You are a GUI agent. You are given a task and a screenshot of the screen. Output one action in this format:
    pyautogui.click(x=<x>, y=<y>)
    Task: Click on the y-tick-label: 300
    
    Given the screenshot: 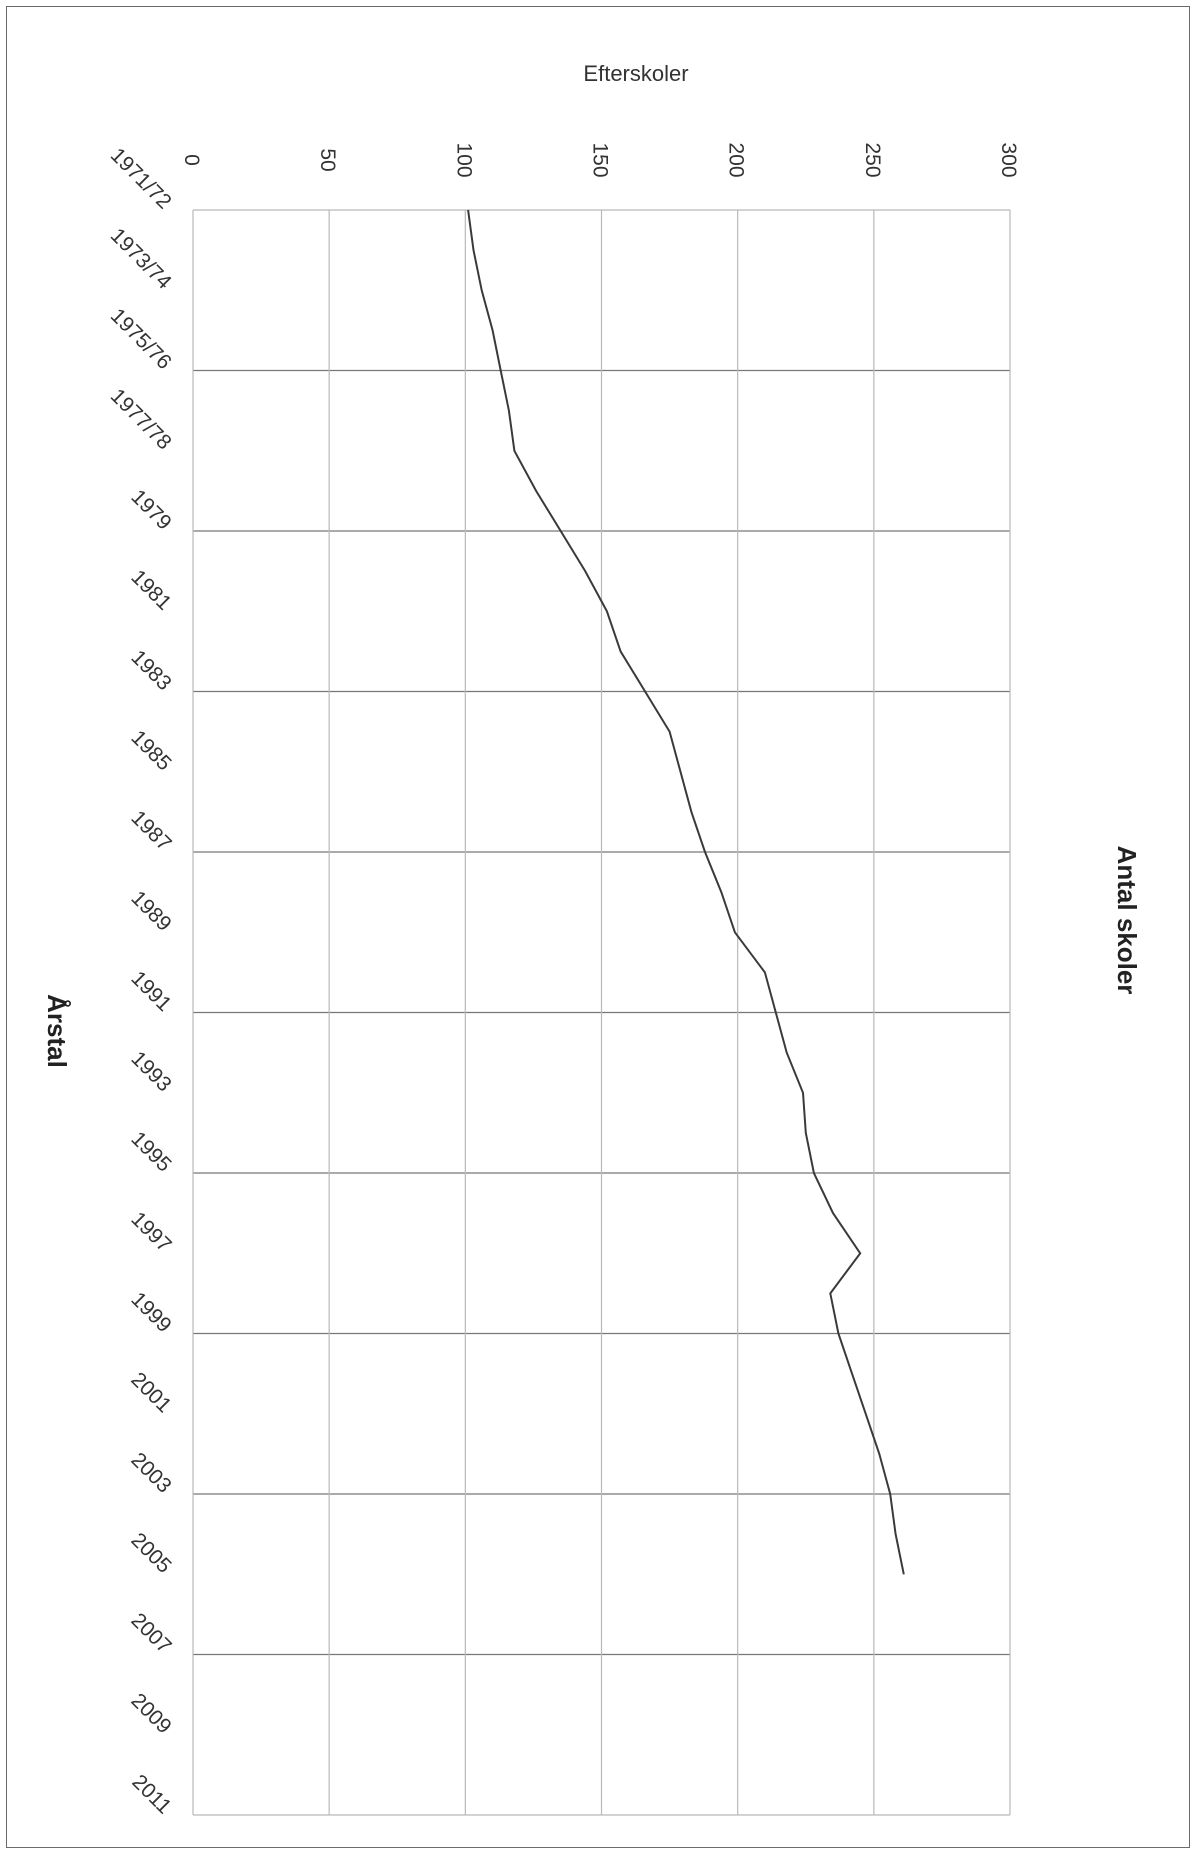 What is the action you would take?
    pyautogui.click(x=1008, y=159)
    